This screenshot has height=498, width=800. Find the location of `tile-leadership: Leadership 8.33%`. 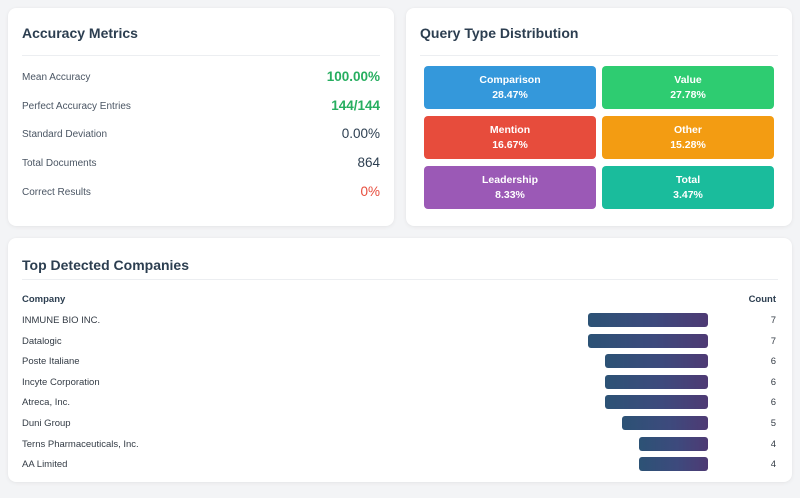

tile-leadership: Leadership 8.33% is located at coordinates (510, 187).